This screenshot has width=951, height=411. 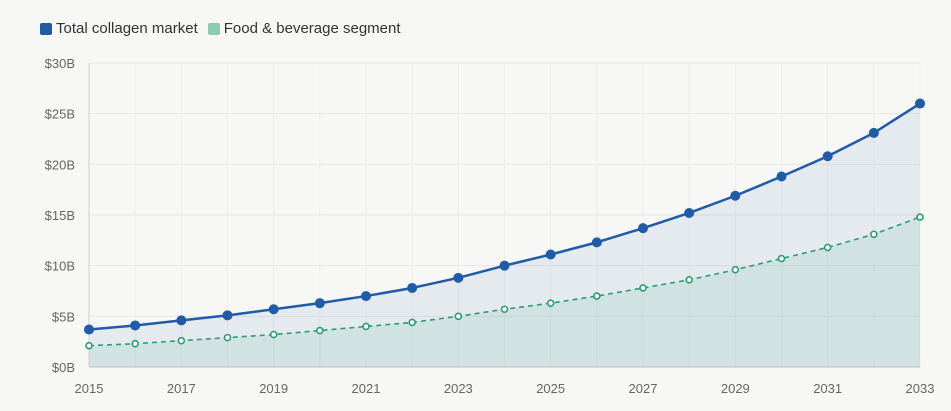 What do you see at coordinates (920, 388) in the screenshot?
I see `x-tick-label: 2033` at bounding box center [920, 388].